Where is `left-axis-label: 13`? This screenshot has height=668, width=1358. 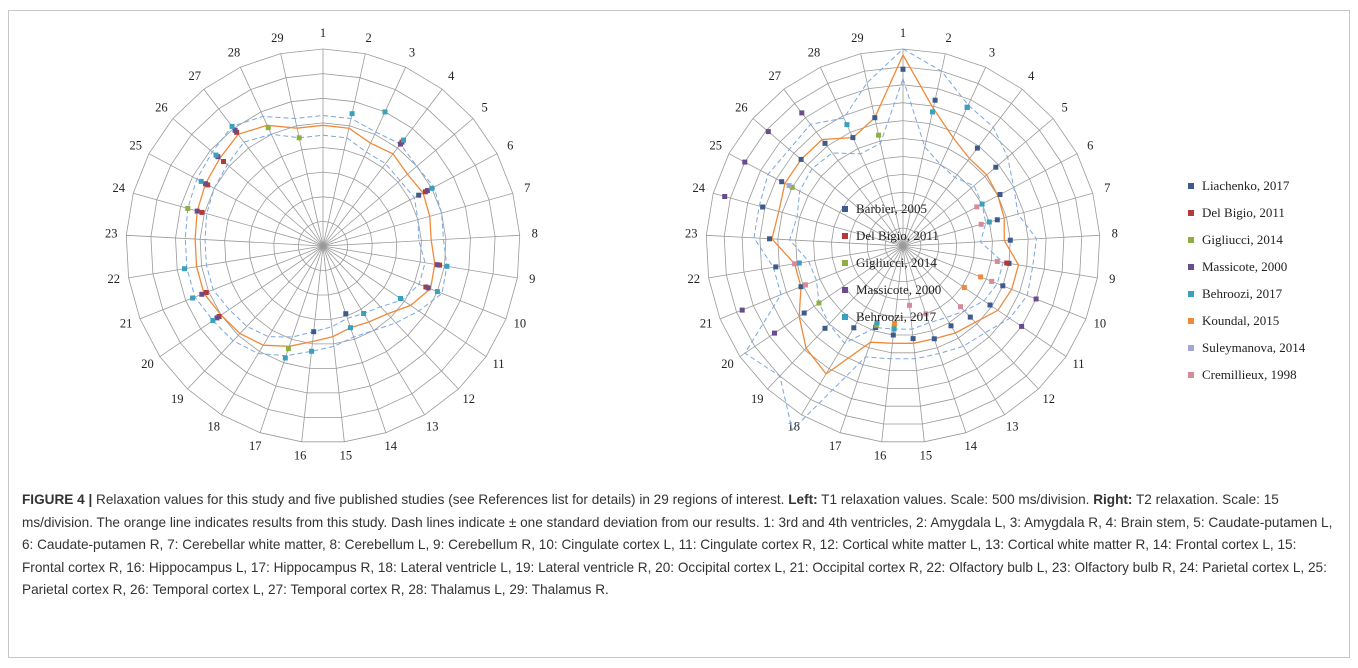 left-axis-label: 13 is located at coordinates (432, 427).